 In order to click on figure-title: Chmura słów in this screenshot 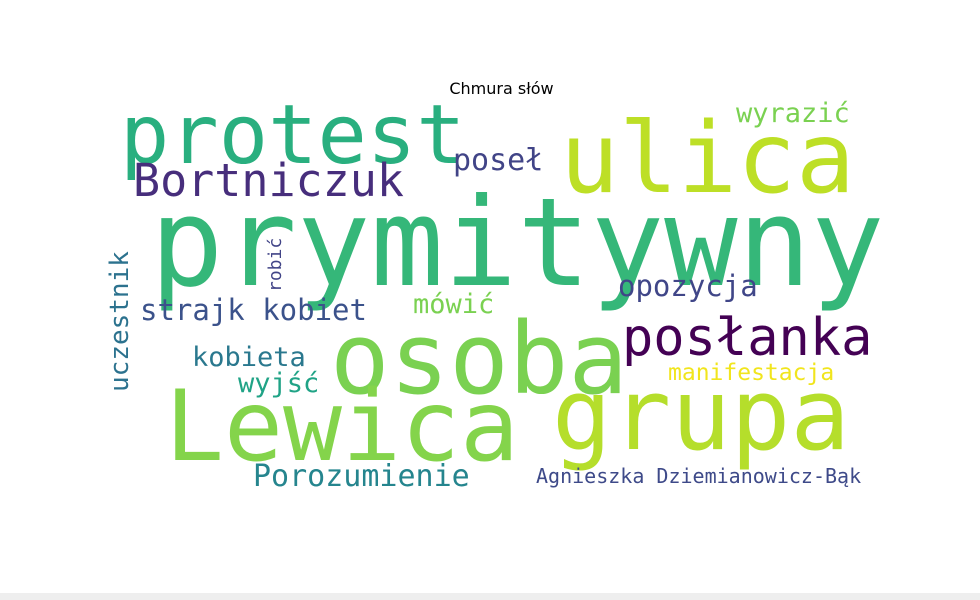, I will do `click(501, 88)`.